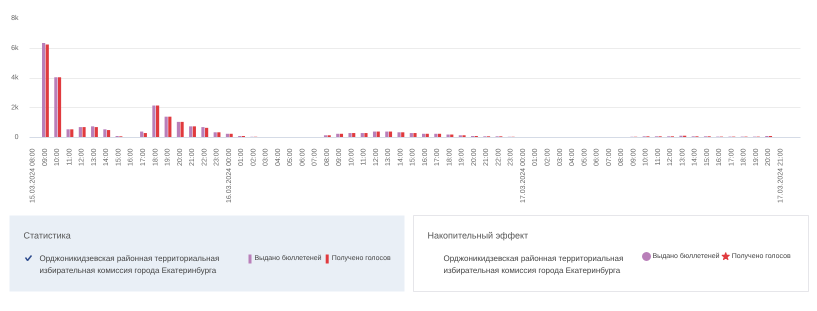  What do you see at coordinates (47, 235) in the screenshot?
I see `text: Статистика` at bounding box center [47, 235].